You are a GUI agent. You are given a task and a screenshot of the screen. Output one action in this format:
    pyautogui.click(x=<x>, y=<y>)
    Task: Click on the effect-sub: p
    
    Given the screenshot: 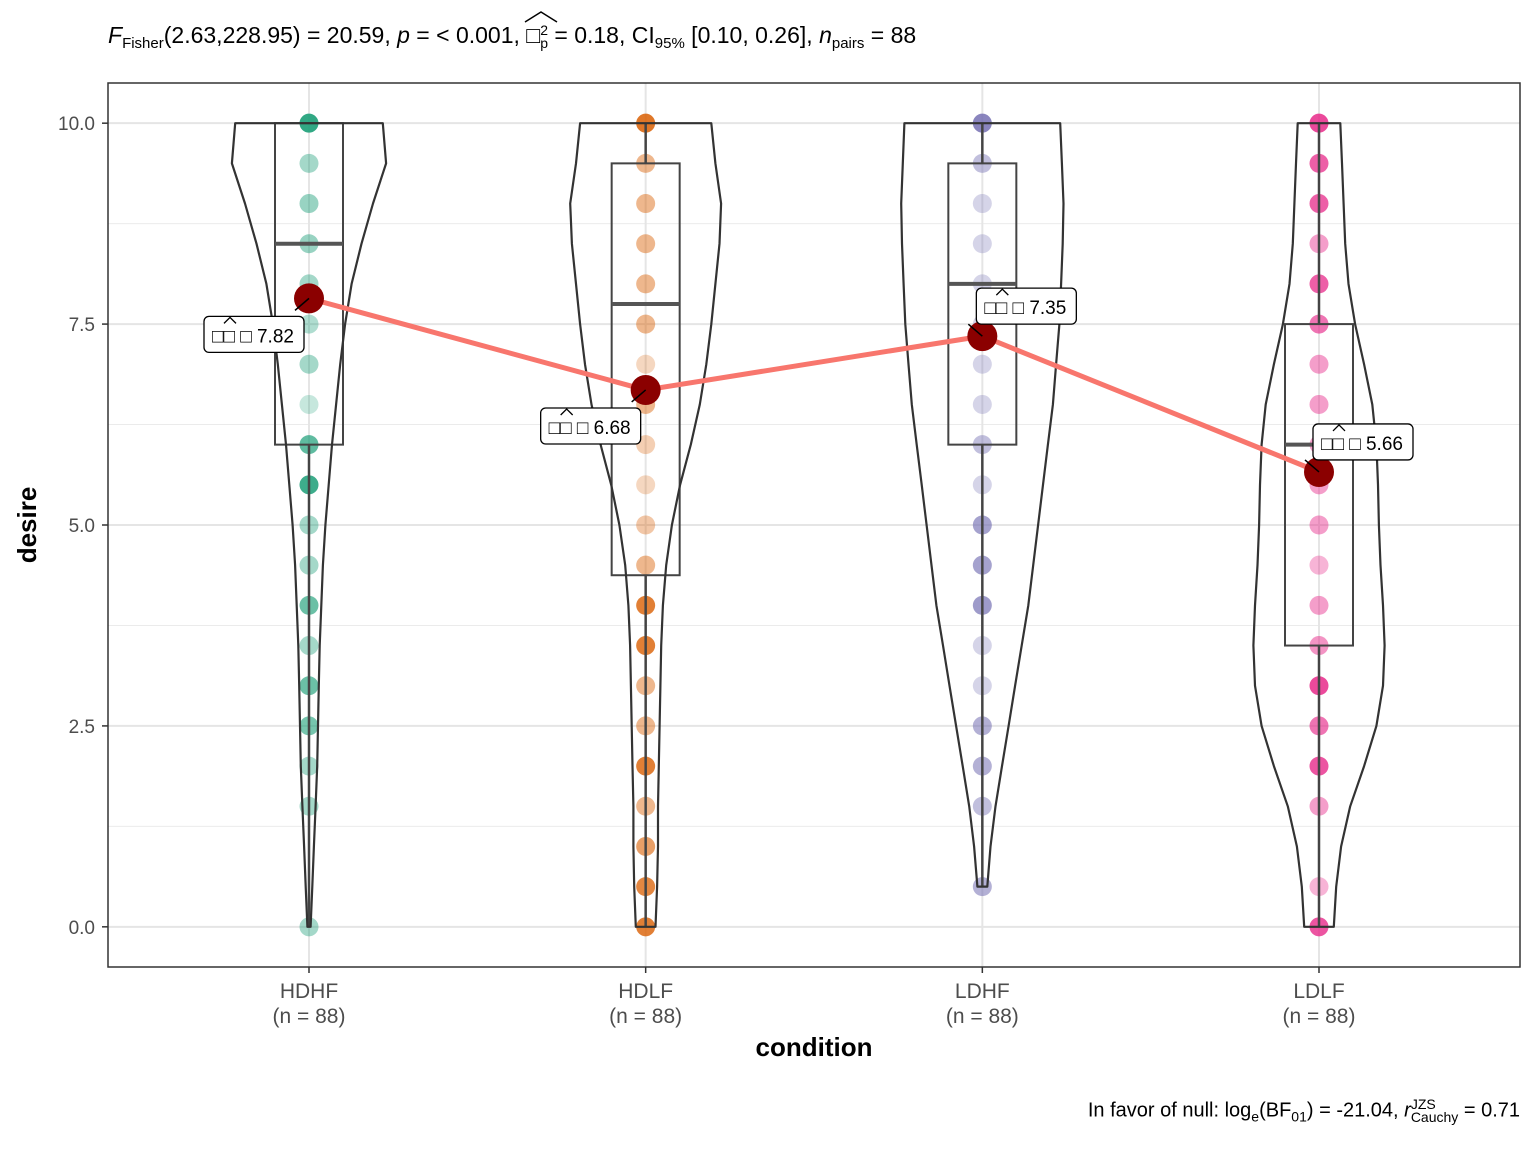 What is the action you would take?
    pyautogui.click(x=544, y=42)
    